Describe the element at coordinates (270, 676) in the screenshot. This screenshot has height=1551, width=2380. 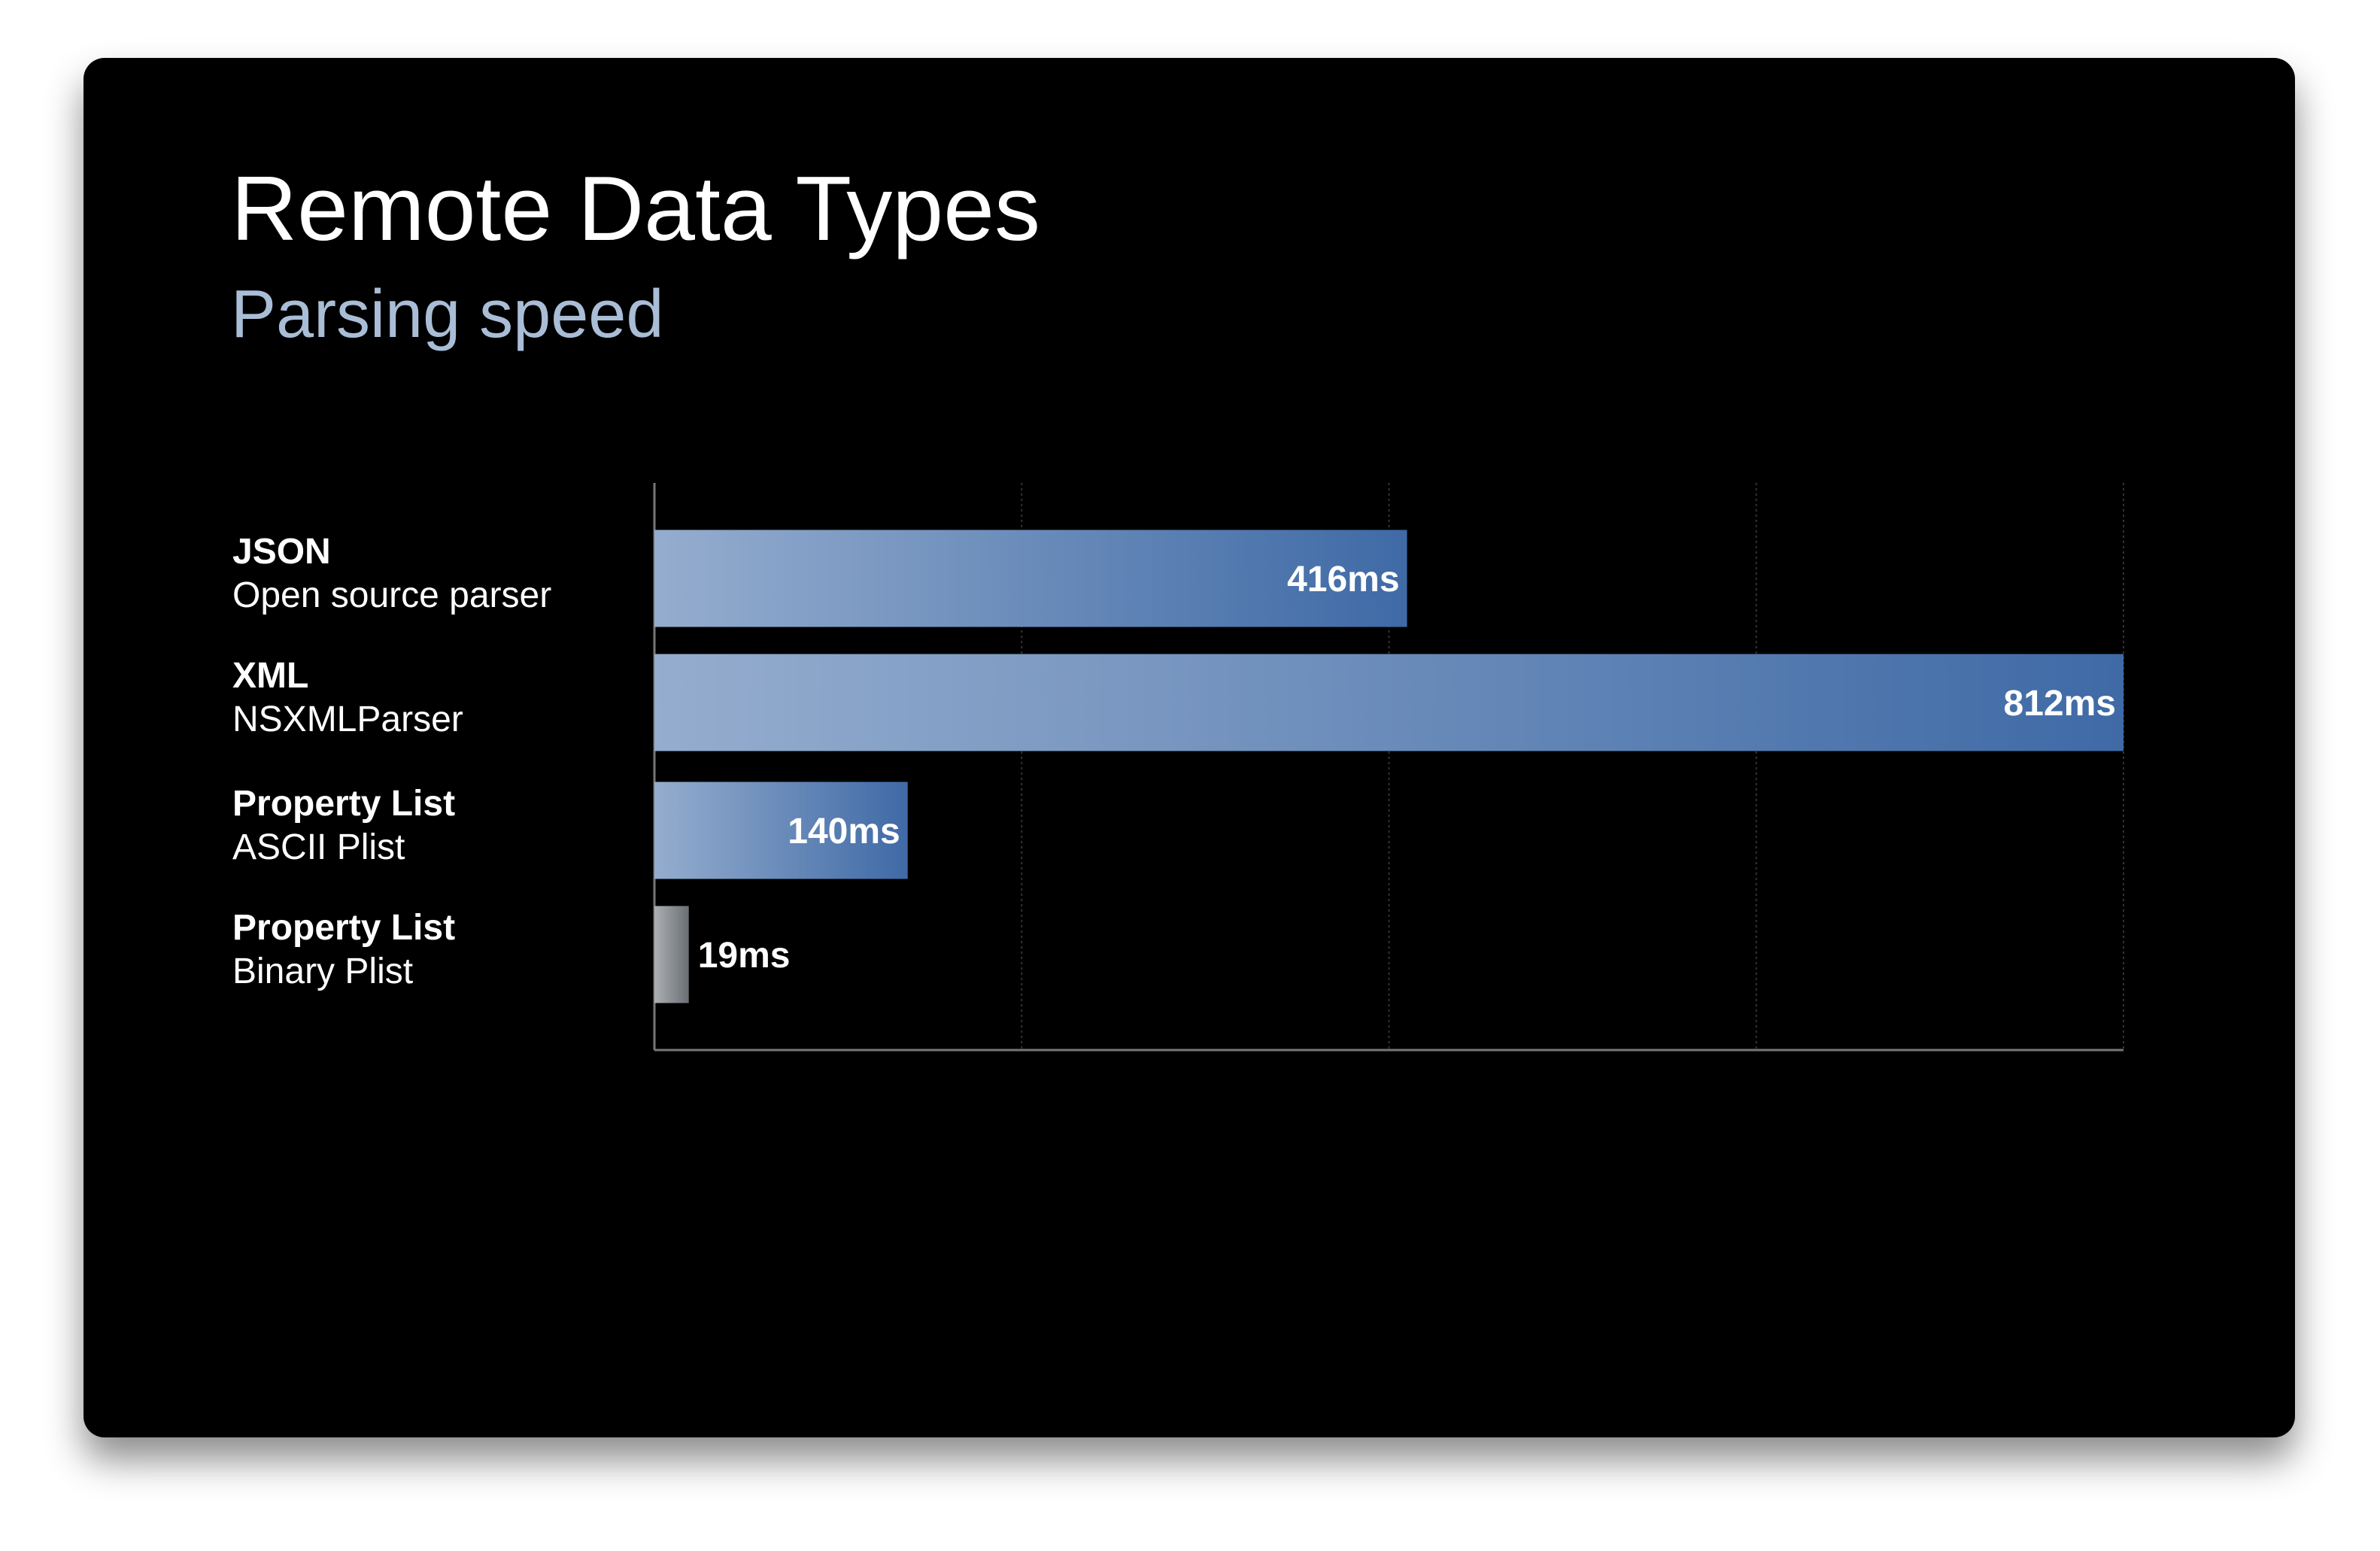
I see `category-label: XML` at that location.